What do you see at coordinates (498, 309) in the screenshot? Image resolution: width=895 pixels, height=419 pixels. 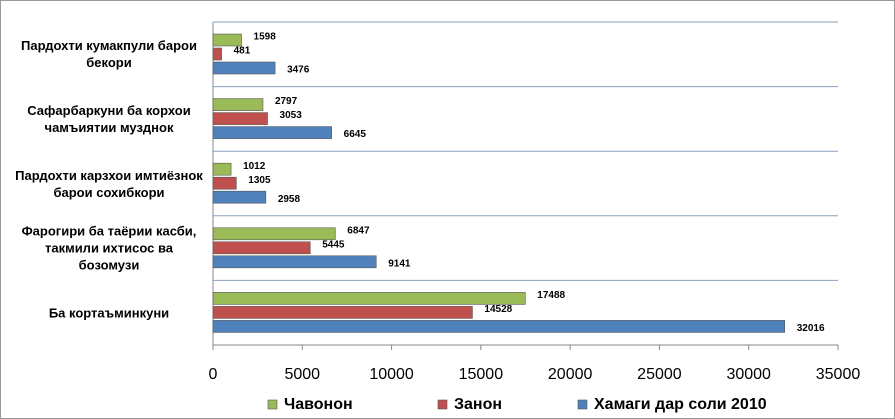 I see `data-label: 14528` at bounding box center [498, 309].